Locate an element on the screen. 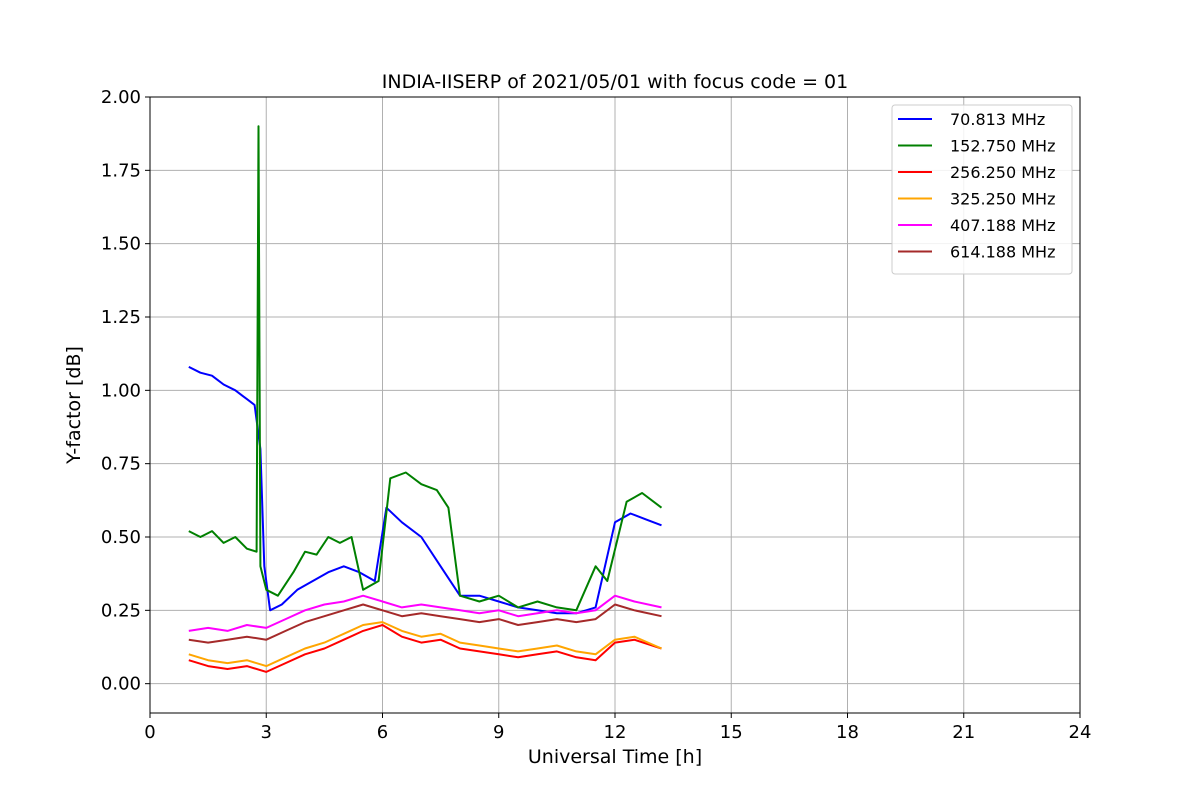 The width and height of the screenshot is (1200, 800). y-tick-label: 1.00 is located at coordinates (121, 390).